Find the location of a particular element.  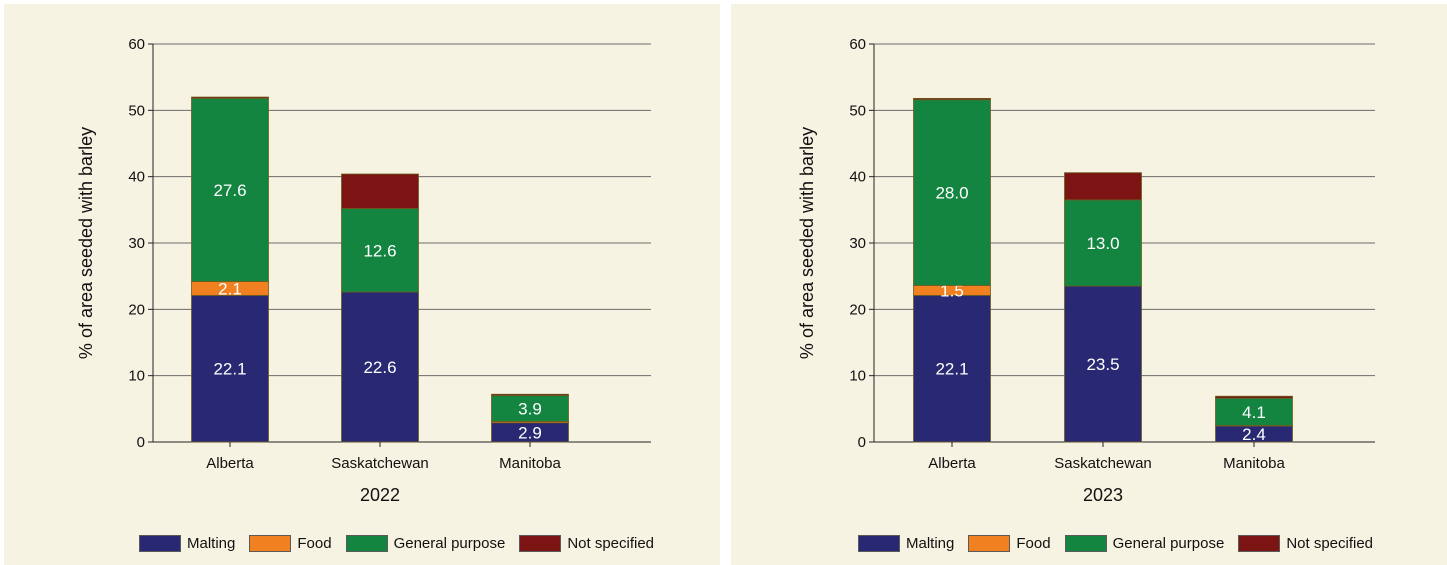

data-label-food-alberta: 1.5 is located at coordinates (952, 290).